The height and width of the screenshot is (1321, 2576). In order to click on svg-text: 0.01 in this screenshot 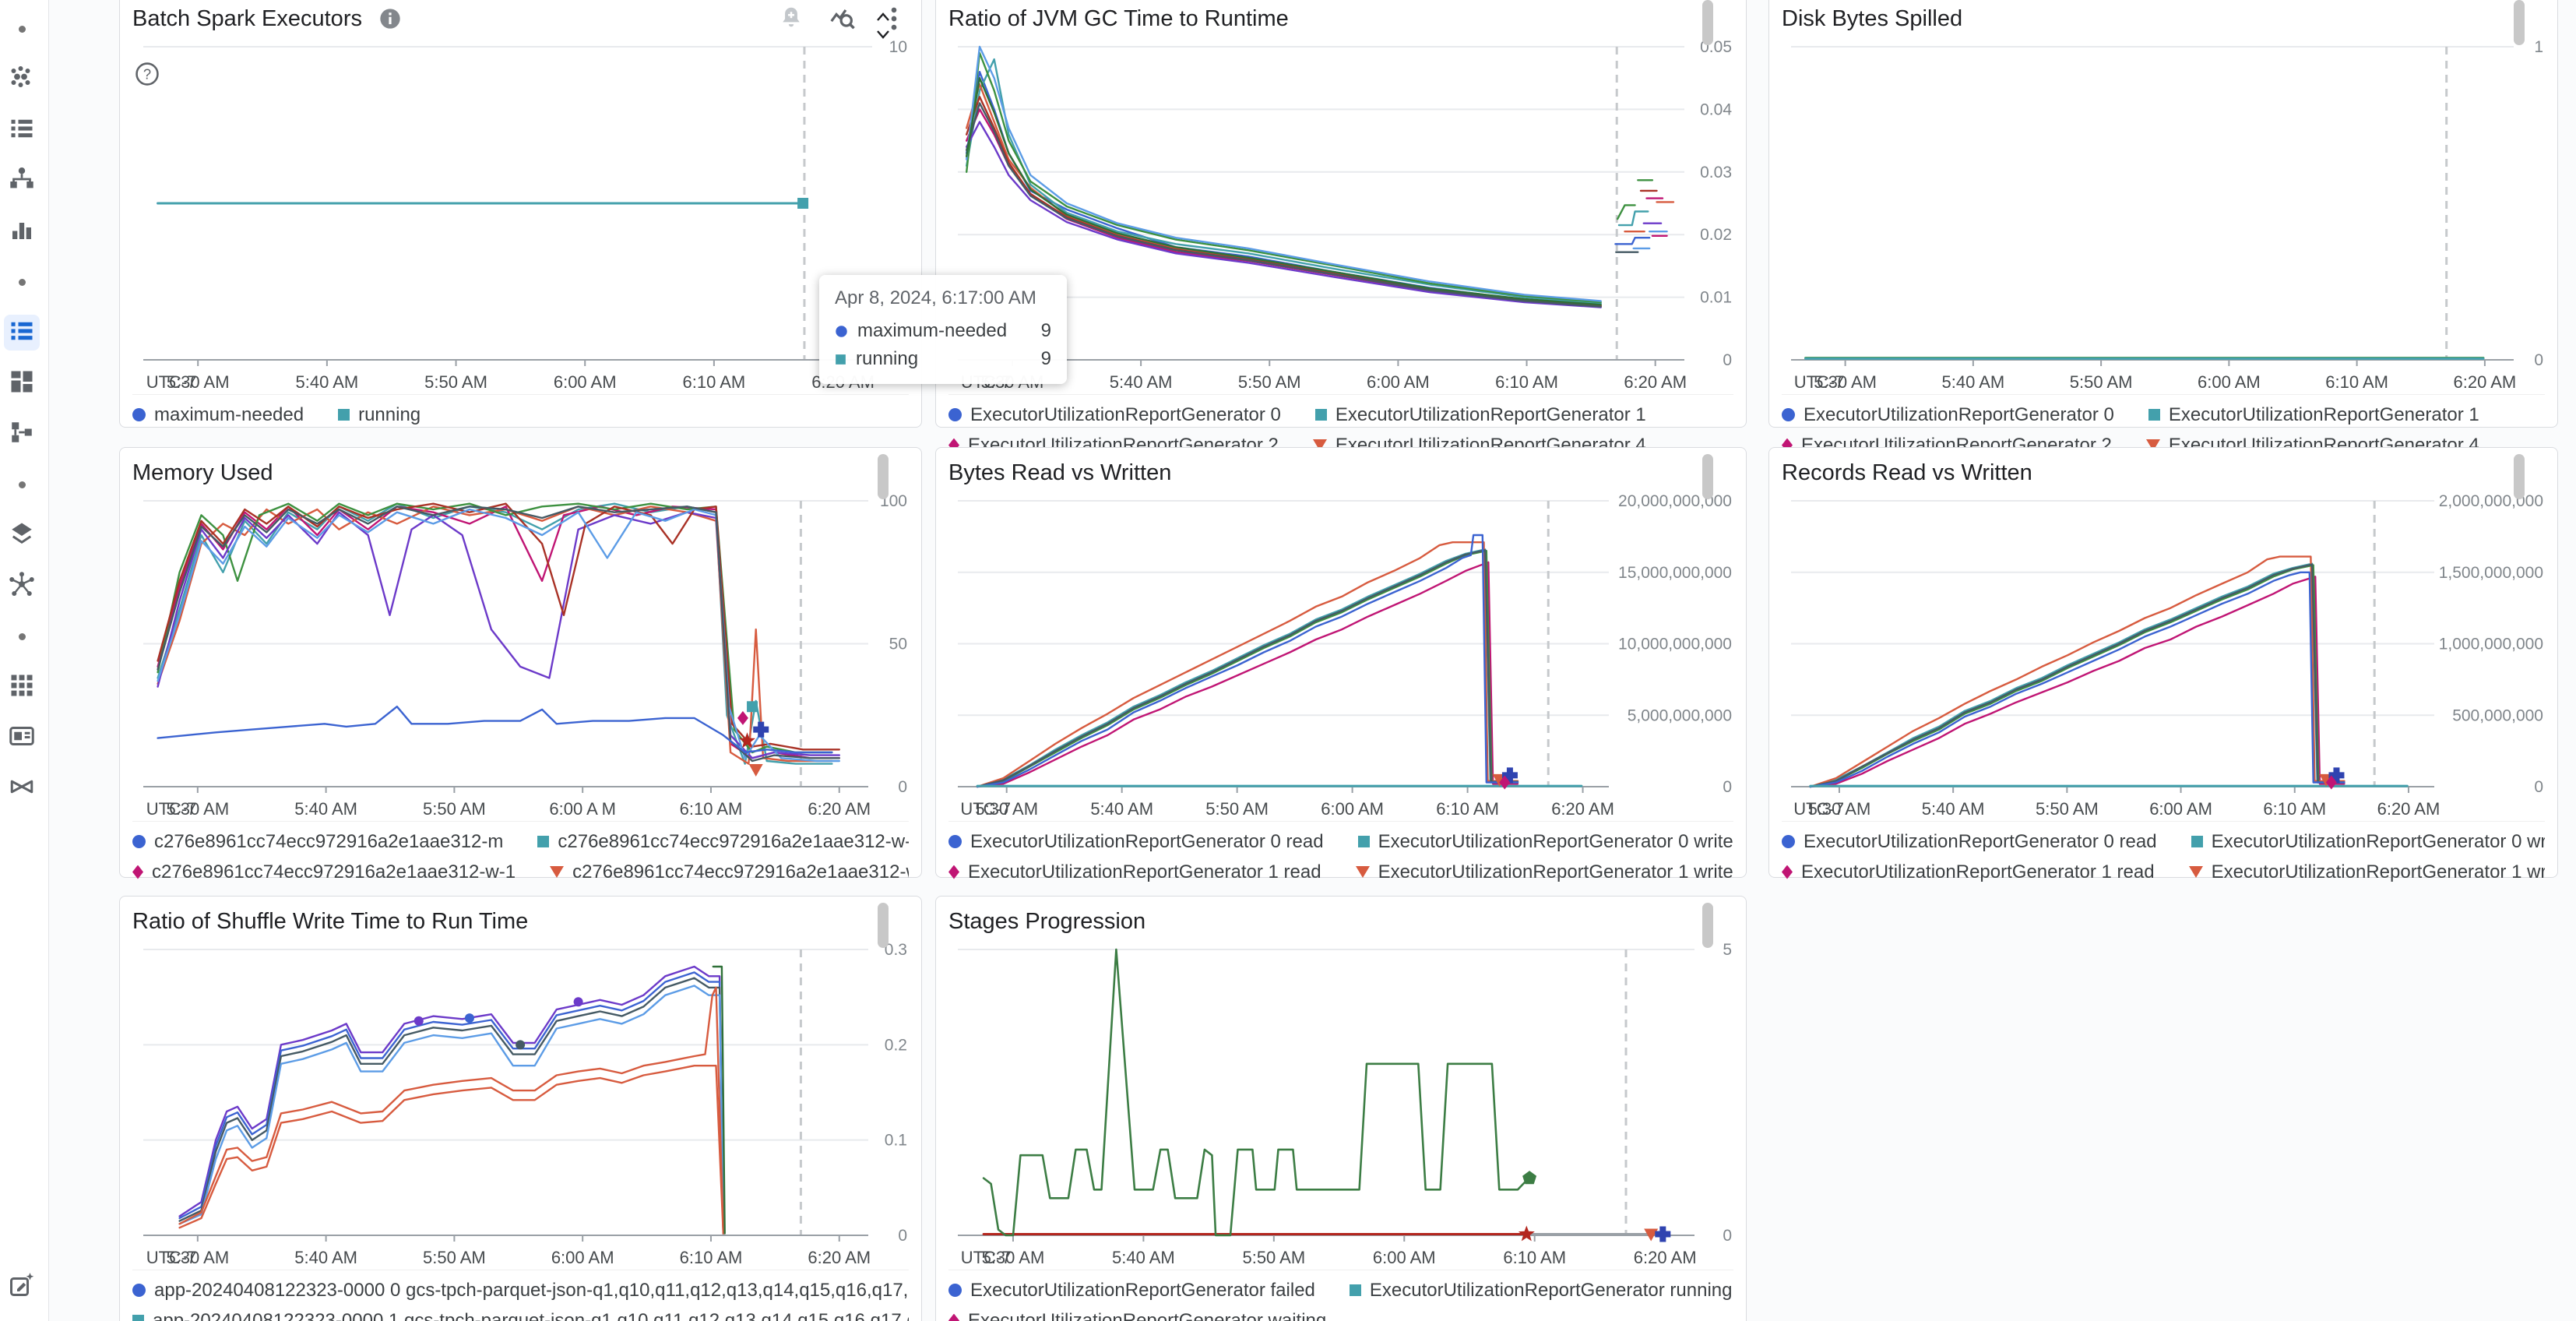, I will do `click(1716, 298)`.